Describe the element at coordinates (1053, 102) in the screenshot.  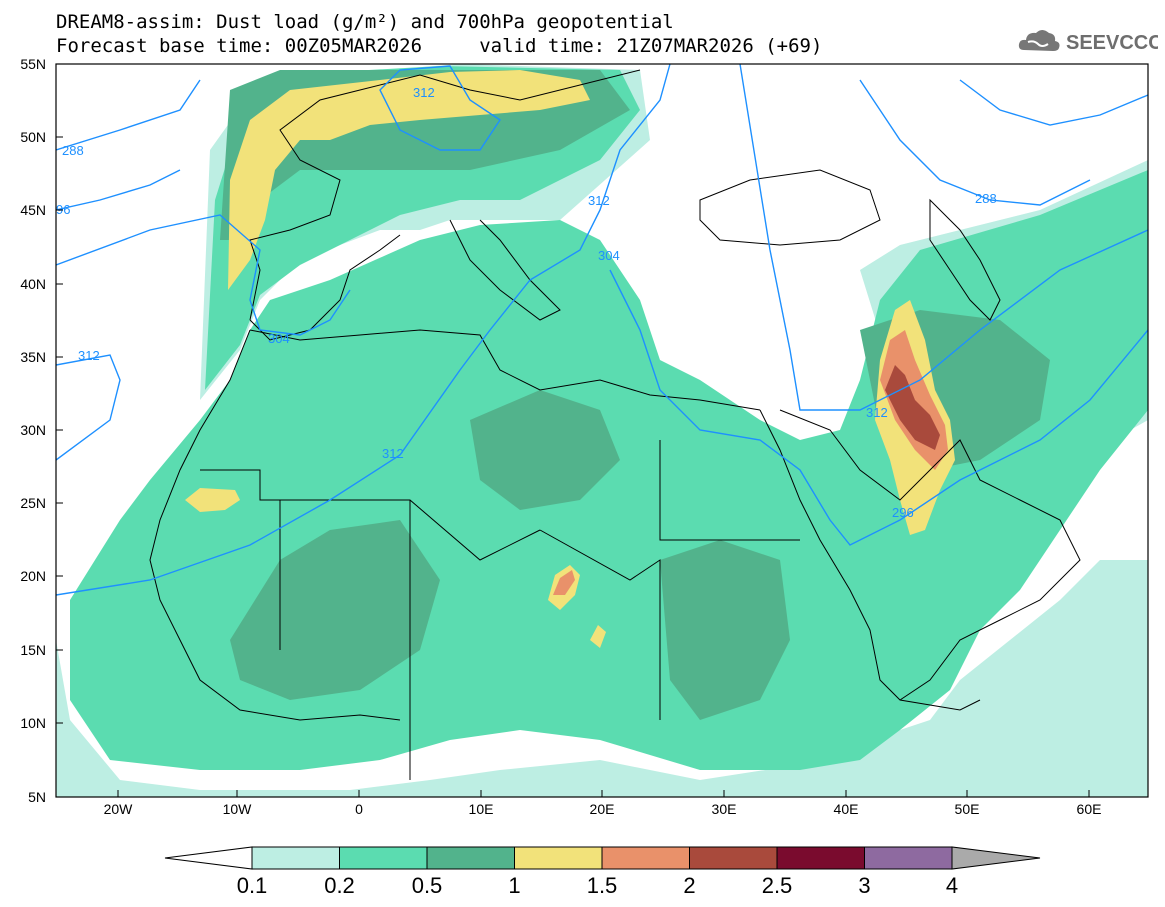
I see `contour-288-east` at that location.